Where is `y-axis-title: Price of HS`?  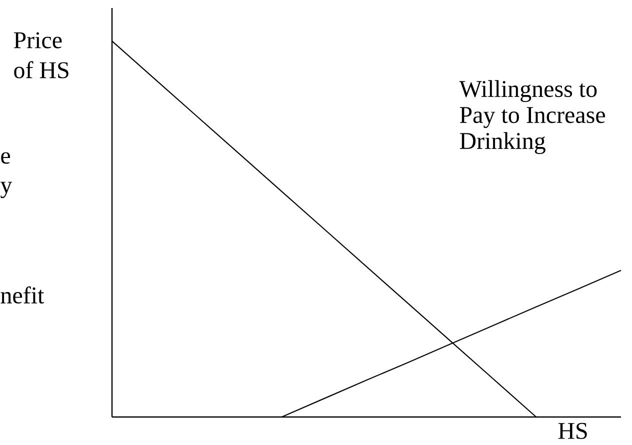 y-axis-title: Price of HS is located at coordinates (41, 55).